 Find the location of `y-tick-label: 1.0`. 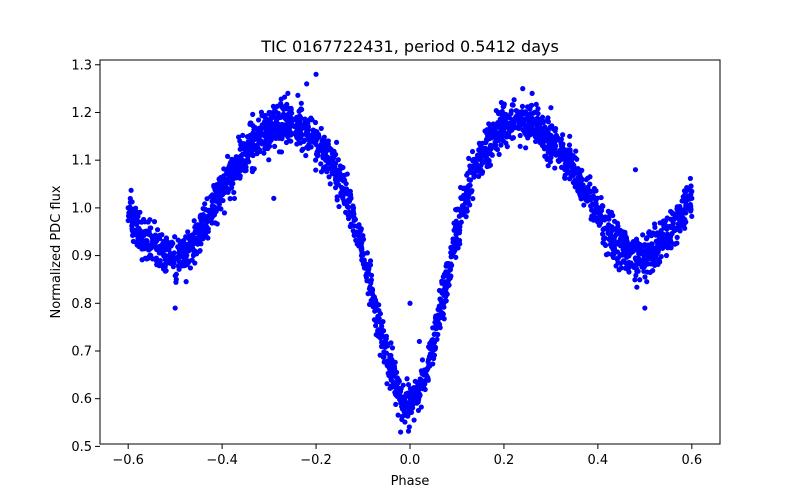

y-tick-label: 1.0 is located at coordinates (81, 208).